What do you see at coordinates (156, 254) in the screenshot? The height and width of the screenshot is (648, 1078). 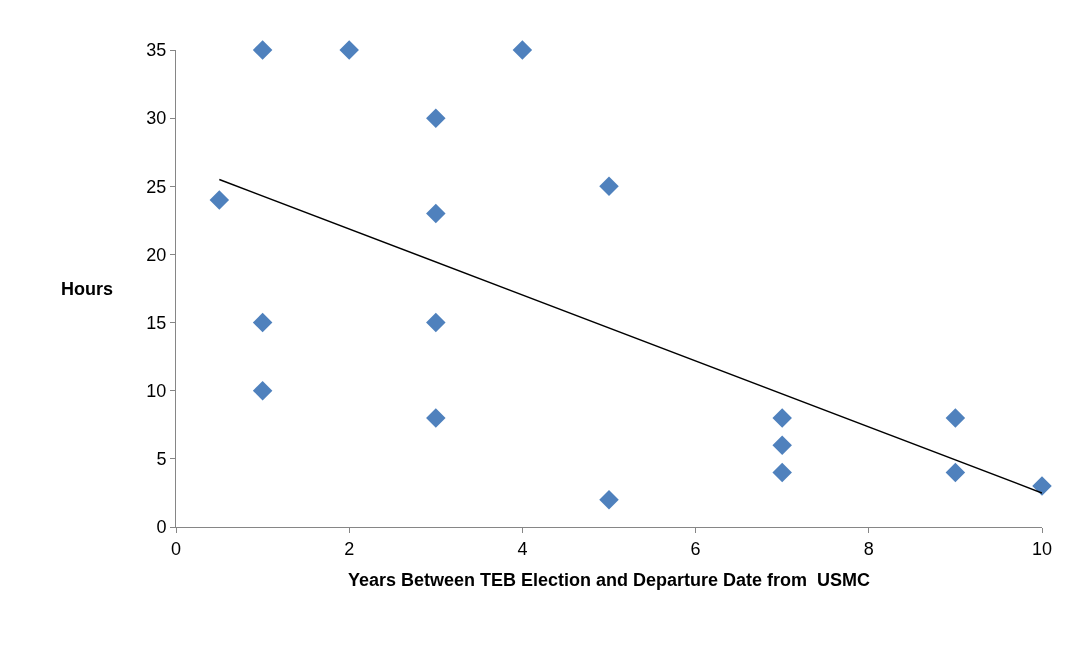 I see `y-tick-label: 20` at bounding box center [156, 254].